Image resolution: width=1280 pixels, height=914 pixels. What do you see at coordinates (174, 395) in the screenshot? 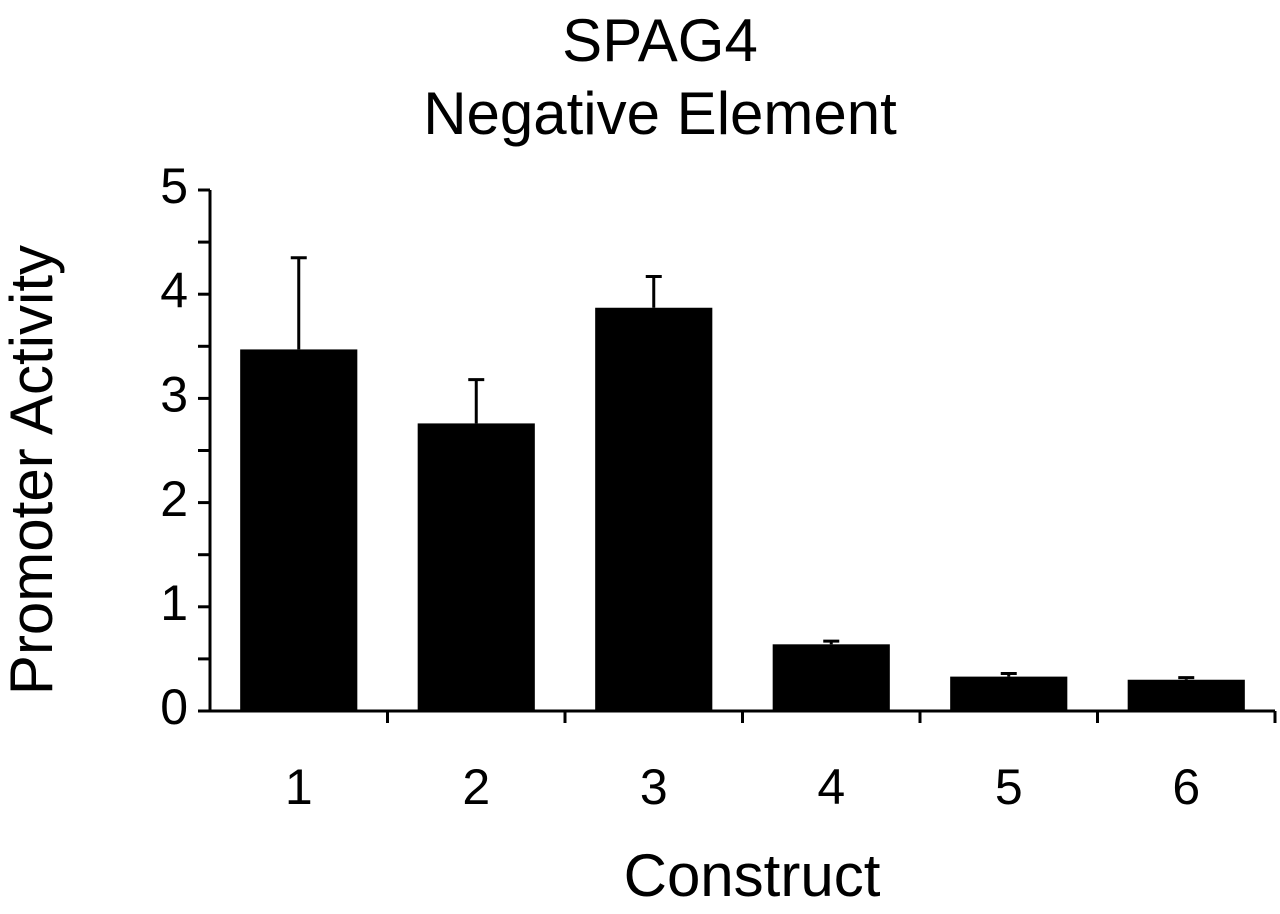
I see `y-tick-label: 3` at bounding box center [174, 395].